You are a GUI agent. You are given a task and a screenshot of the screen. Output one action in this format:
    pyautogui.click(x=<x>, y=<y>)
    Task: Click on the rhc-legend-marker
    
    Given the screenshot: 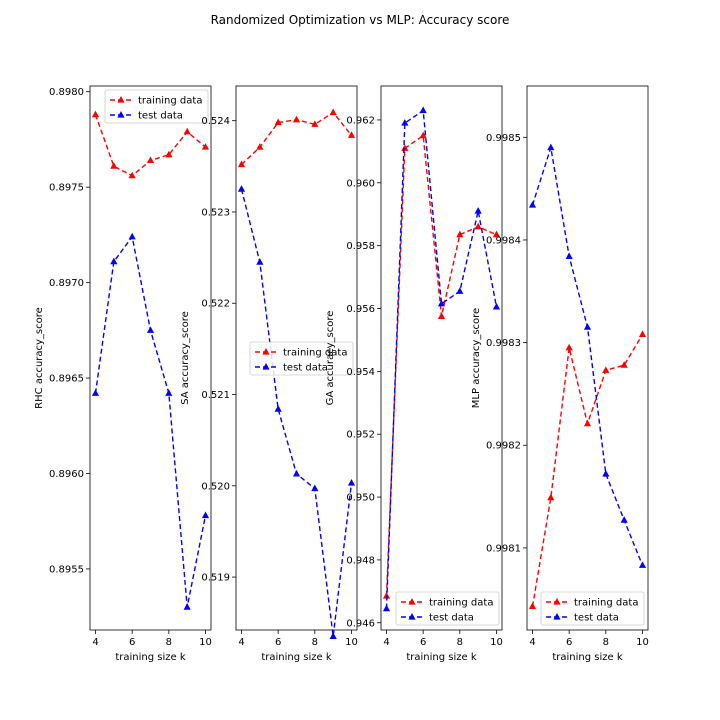 What is the action you would take?
    pyautogui.click(x=121, y=114)
    